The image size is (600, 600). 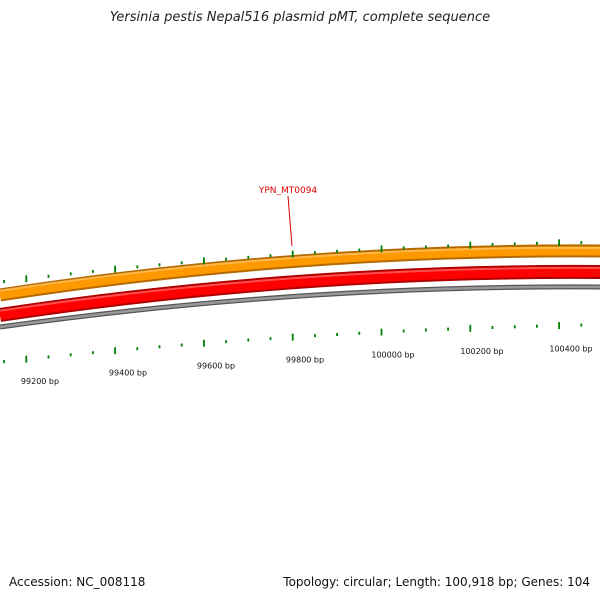 I want to click on scale-label: 100400 bp, so click(x=570, y=348).